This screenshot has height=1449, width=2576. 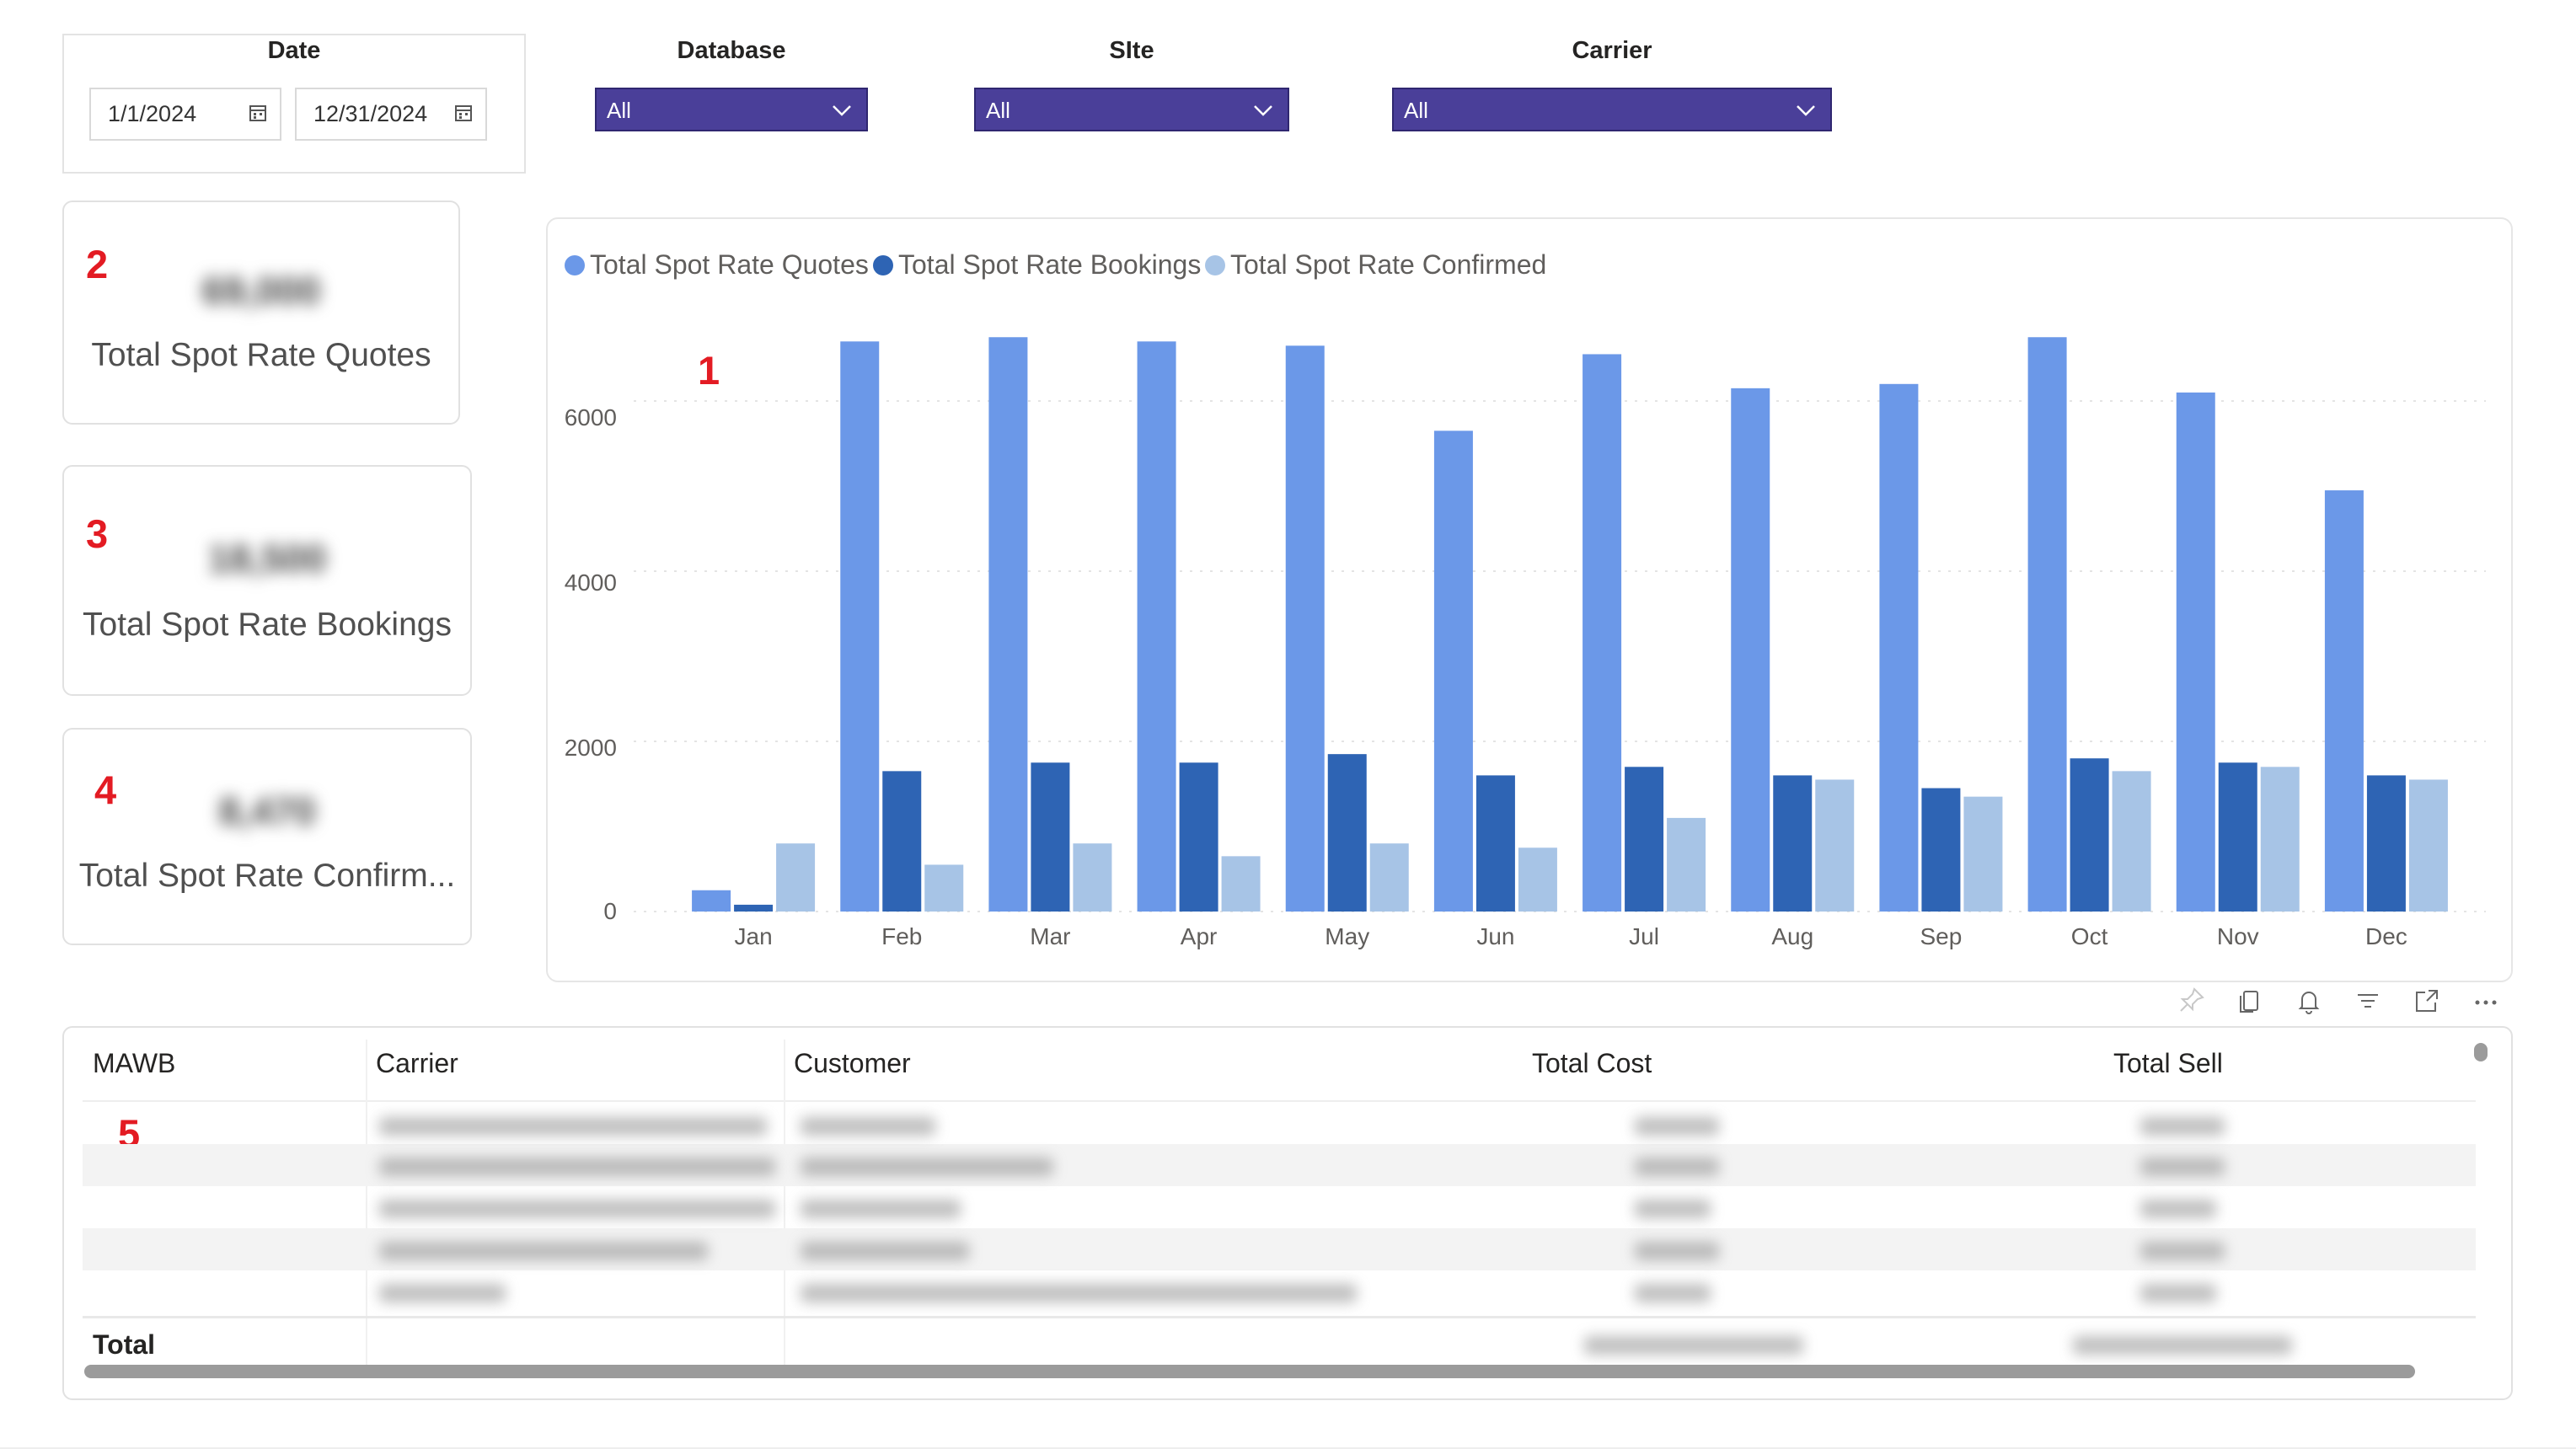 I want to click on start-date-input: 1/1/2024, so click(x=185, y=114).